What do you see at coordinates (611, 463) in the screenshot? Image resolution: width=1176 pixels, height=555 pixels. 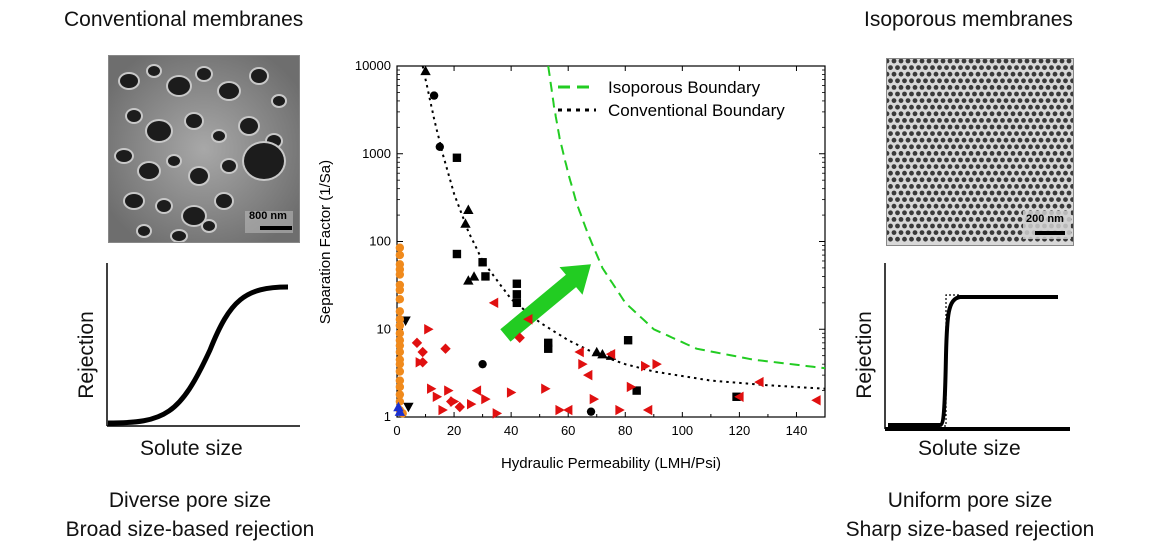 I see `x-axis-label: Hydraulic Permeability (LMH/Psi)` at bounding box center [611, 463].